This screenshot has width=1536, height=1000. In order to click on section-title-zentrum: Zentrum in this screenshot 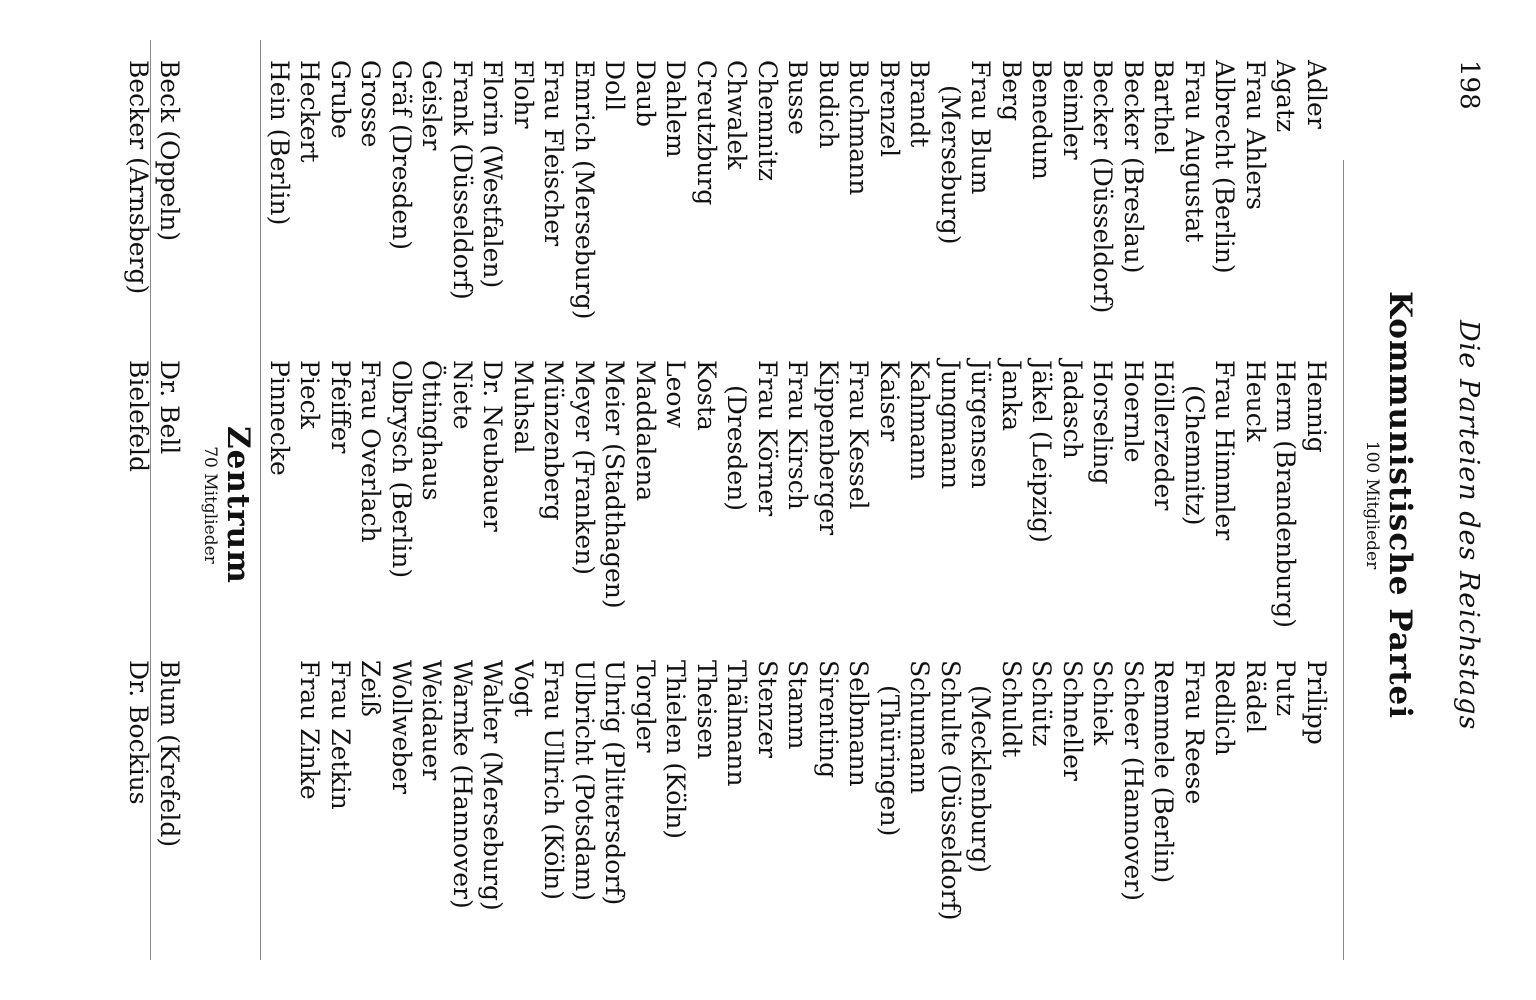, I will do `click(238, 505)`.